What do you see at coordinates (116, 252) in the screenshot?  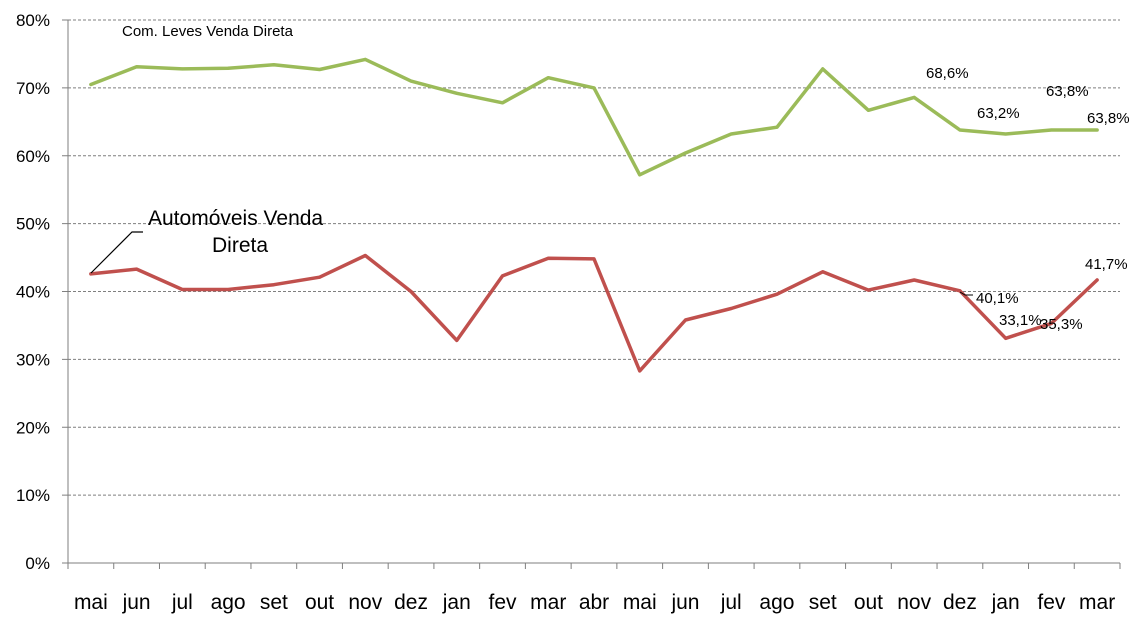 I see `series-label-leader-line` at bounding box center [116, 252].